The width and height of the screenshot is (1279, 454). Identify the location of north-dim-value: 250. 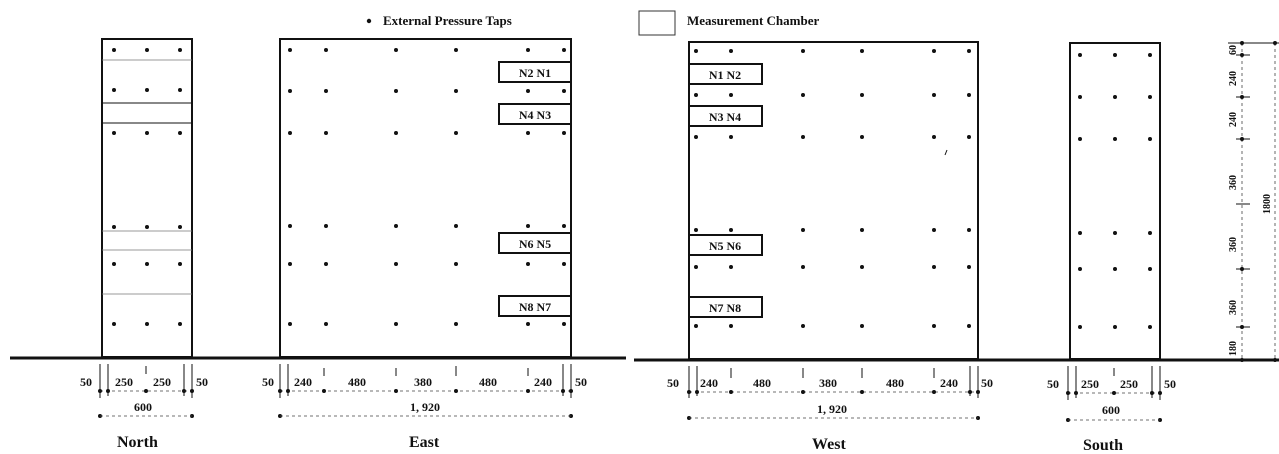
(162, 382).